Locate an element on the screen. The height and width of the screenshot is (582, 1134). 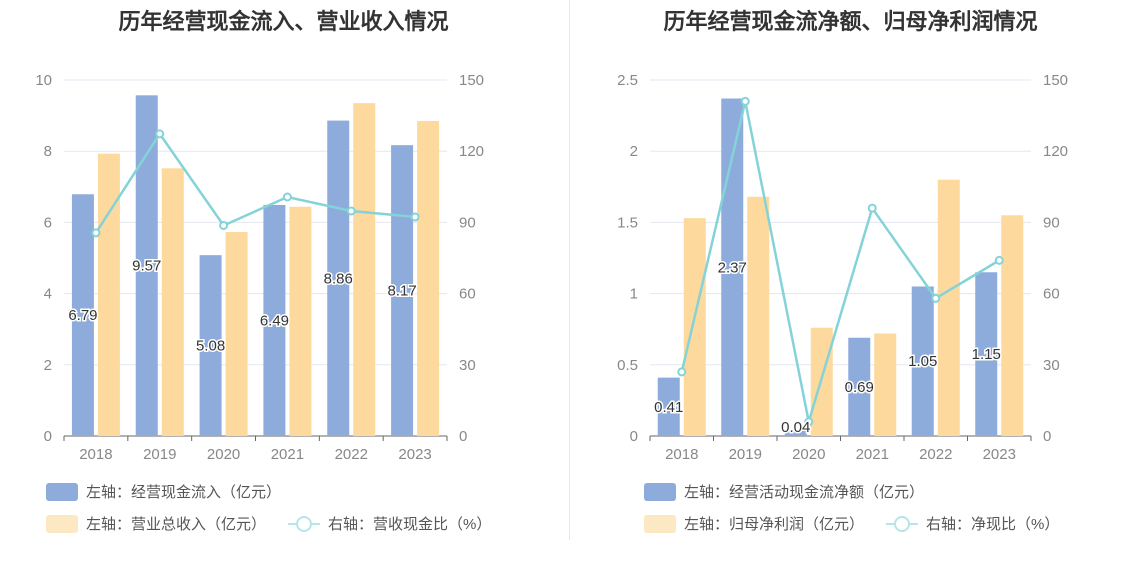
bar-data-label: 1.15 is located at coordinates (986, 354).